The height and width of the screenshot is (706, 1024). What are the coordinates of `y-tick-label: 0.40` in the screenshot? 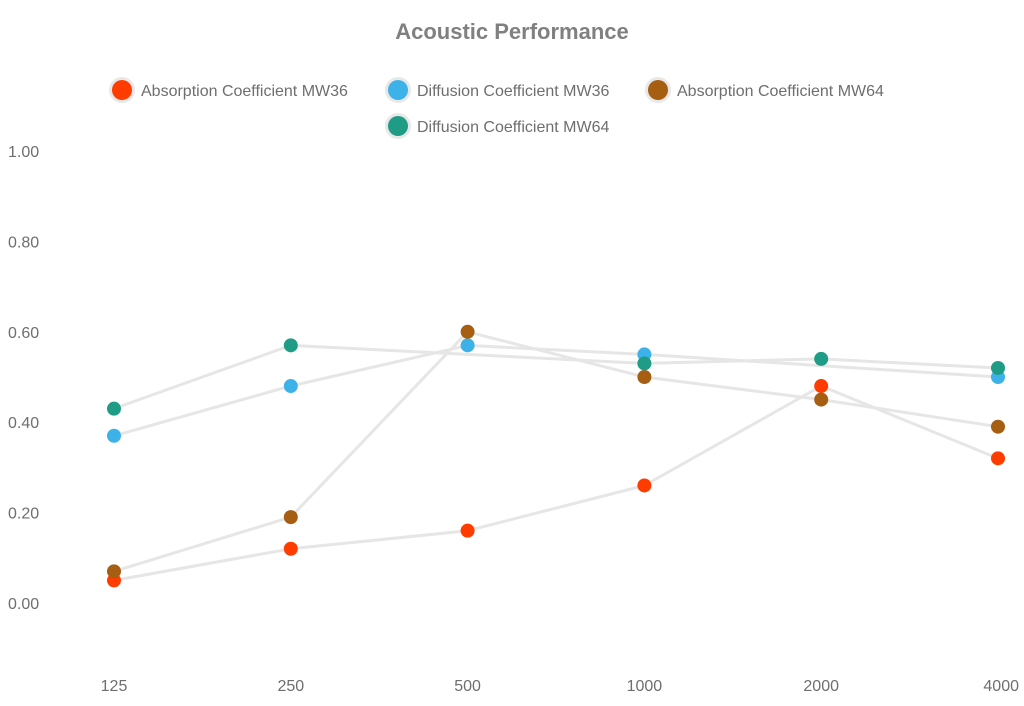 It's located at (23, 423).